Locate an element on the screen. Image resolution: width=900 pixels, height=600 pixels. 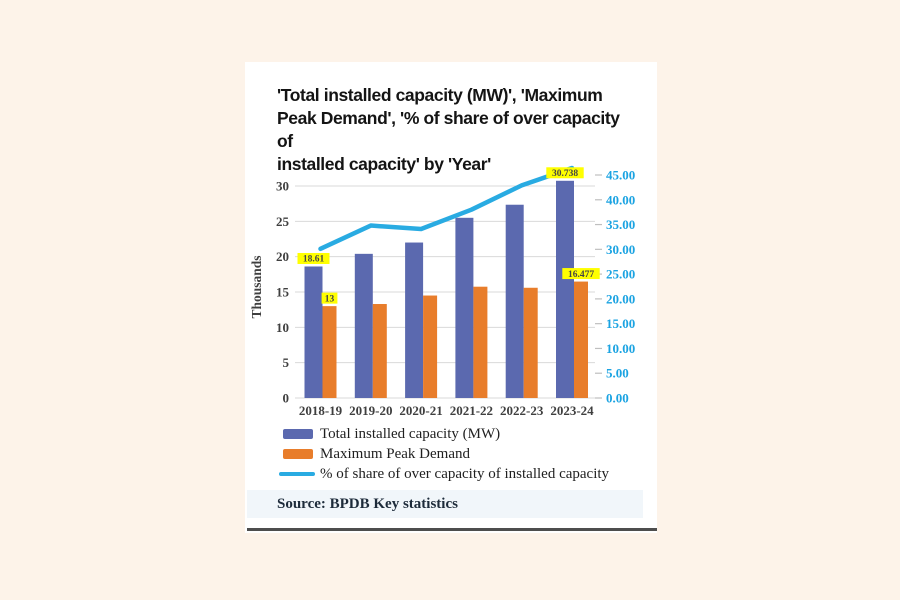
svg-text: 5 is located at coordinates (286, 362).